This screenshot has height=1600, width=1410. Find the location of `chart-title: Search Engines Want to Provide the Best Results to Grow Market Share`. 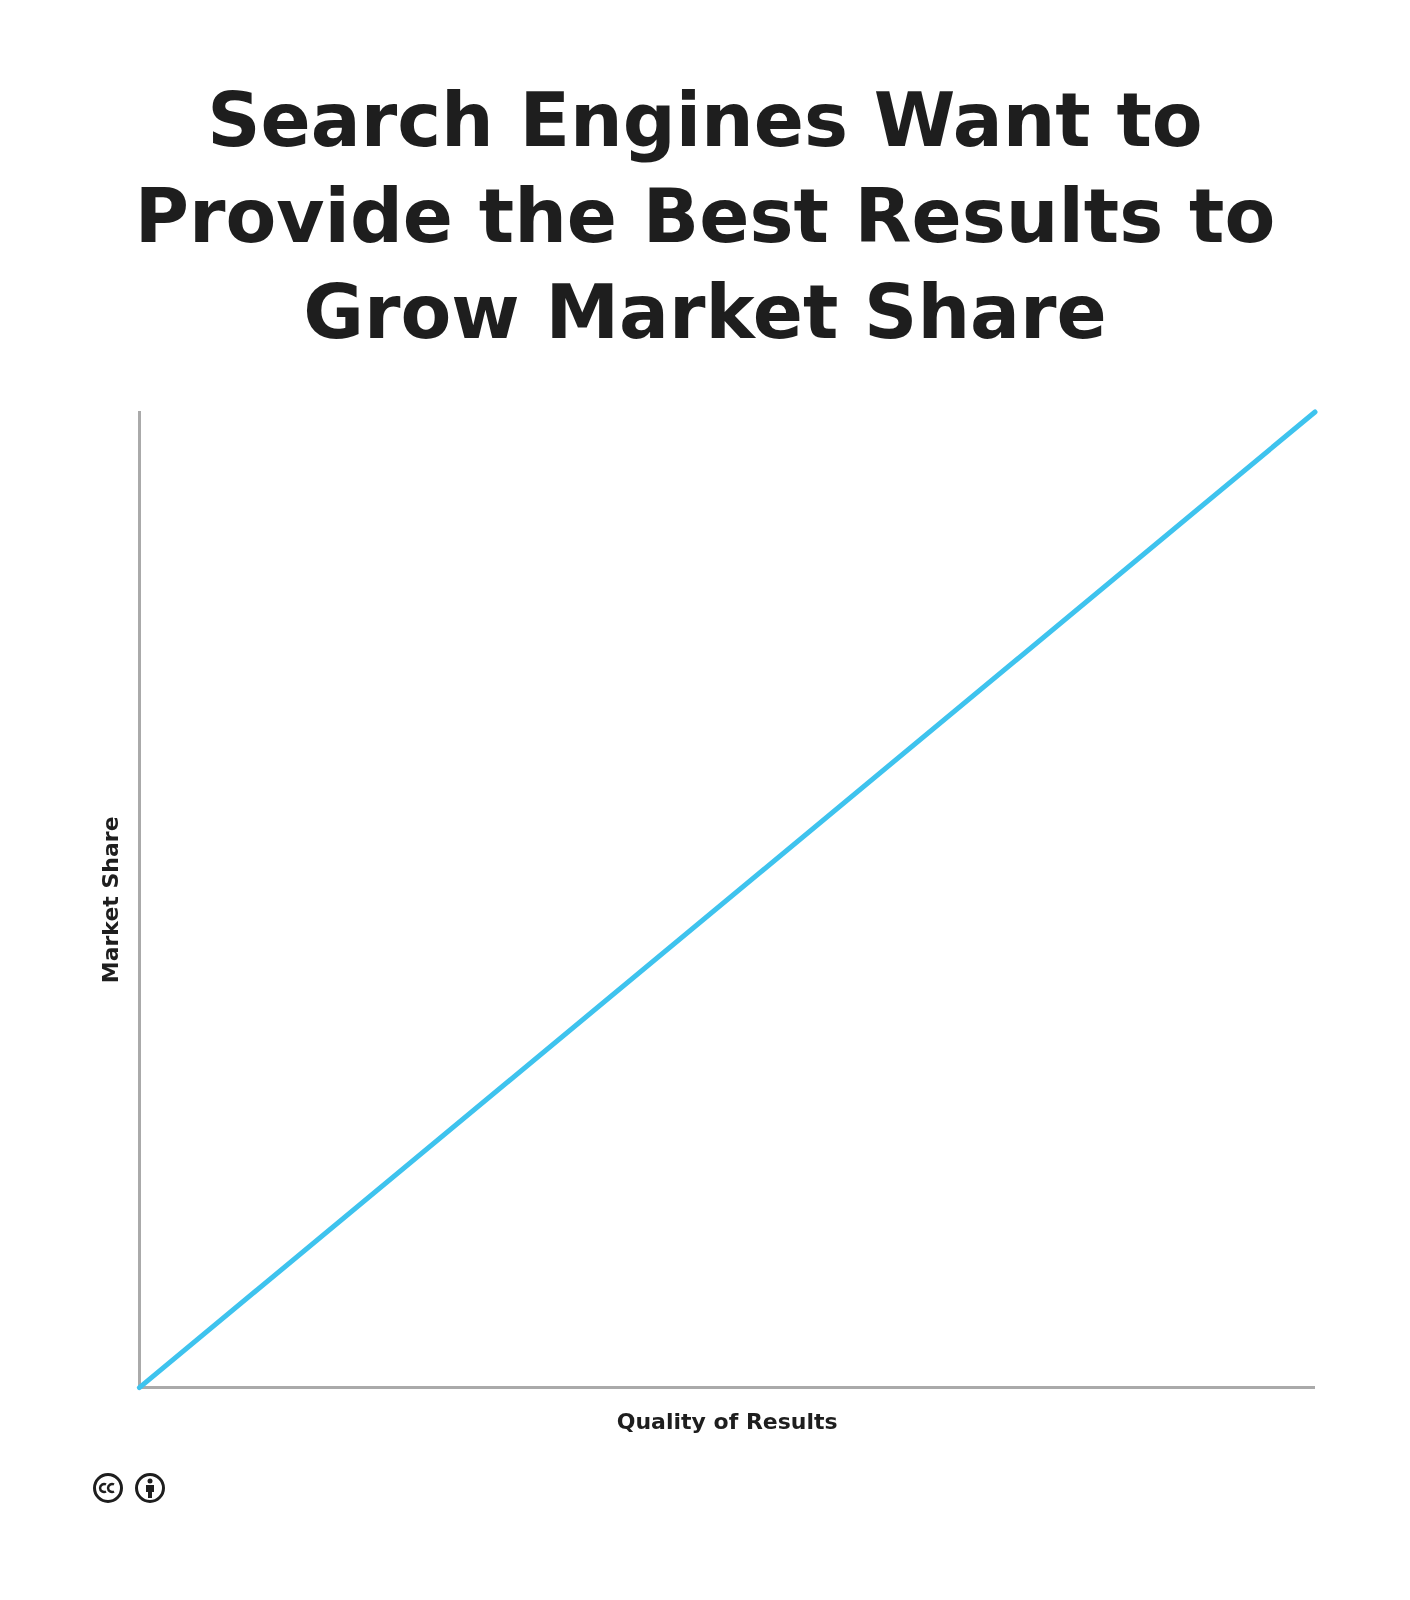

chart-title: Search Engines Want to Provide the Best Results to Grow Market Share is located at coordinates (705, 216).